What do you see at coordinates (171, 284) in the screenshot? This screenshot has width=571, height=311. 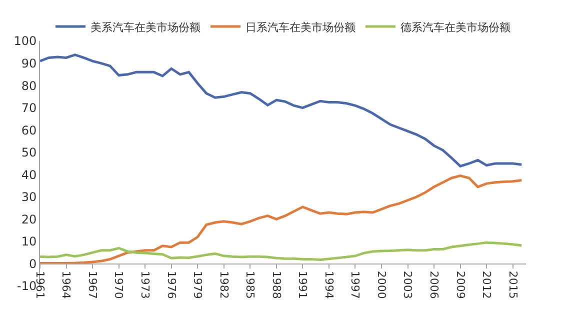 I see `x-tick-label: 1976` at bounding box center [171, 284].